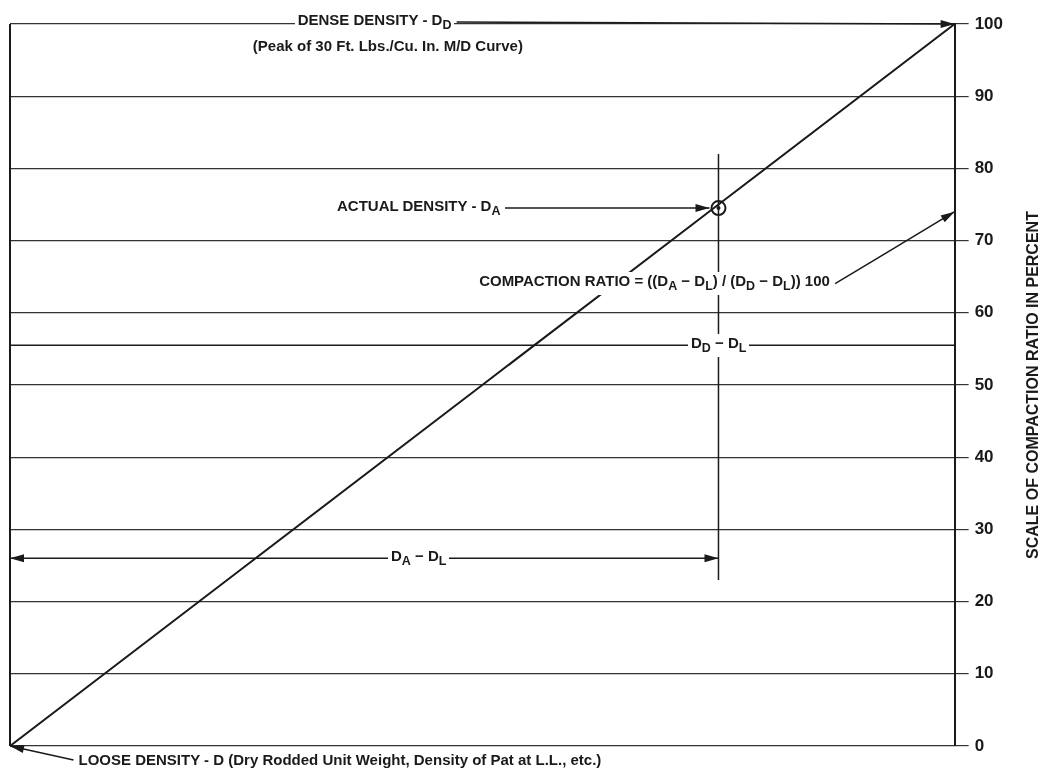 The image size is (1049, 774). Describe the element at coordinates (984, 673) in the screenshot. I see `y-tick-label: 10` at that location.